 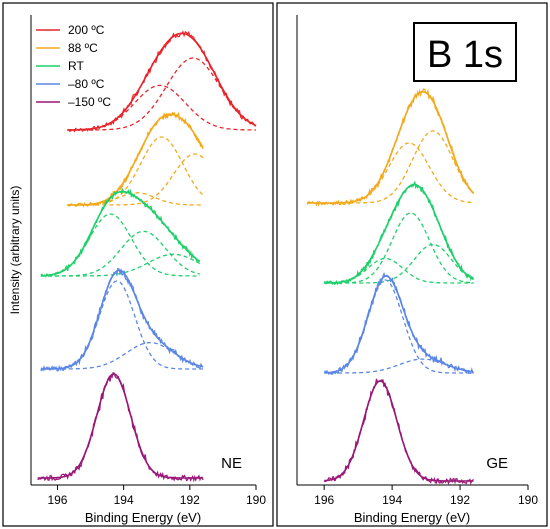 I want to click on element-label-text: B 1s, so click(x=465, y=55).